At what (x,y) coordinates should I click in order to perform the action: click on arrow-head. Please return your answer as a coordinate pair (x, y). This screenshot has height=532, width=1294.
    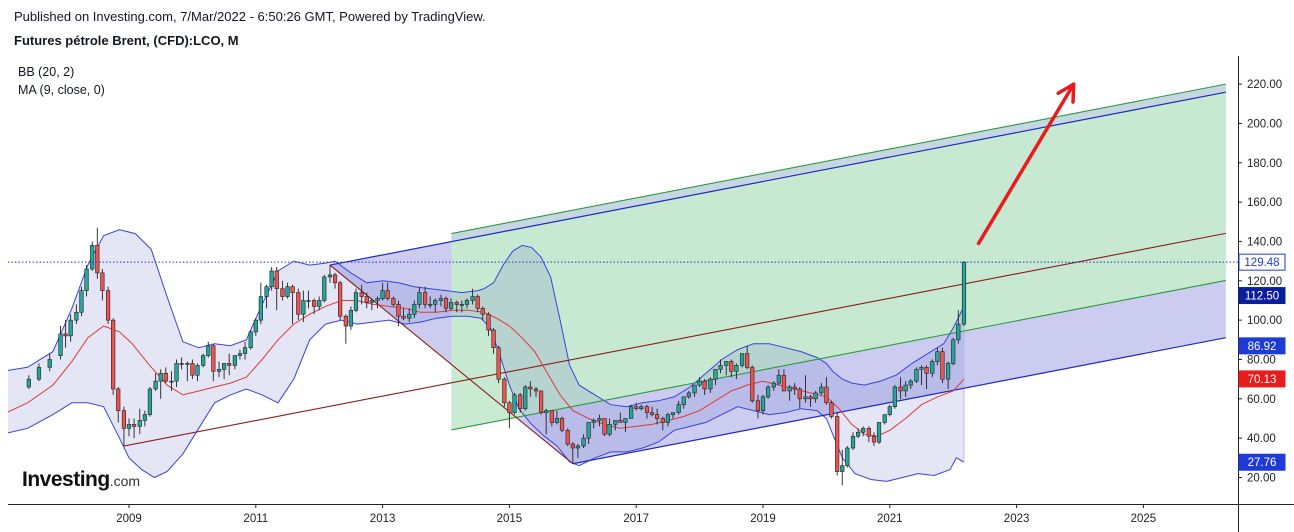
    Looking at the image, I should click on (1066, 93).